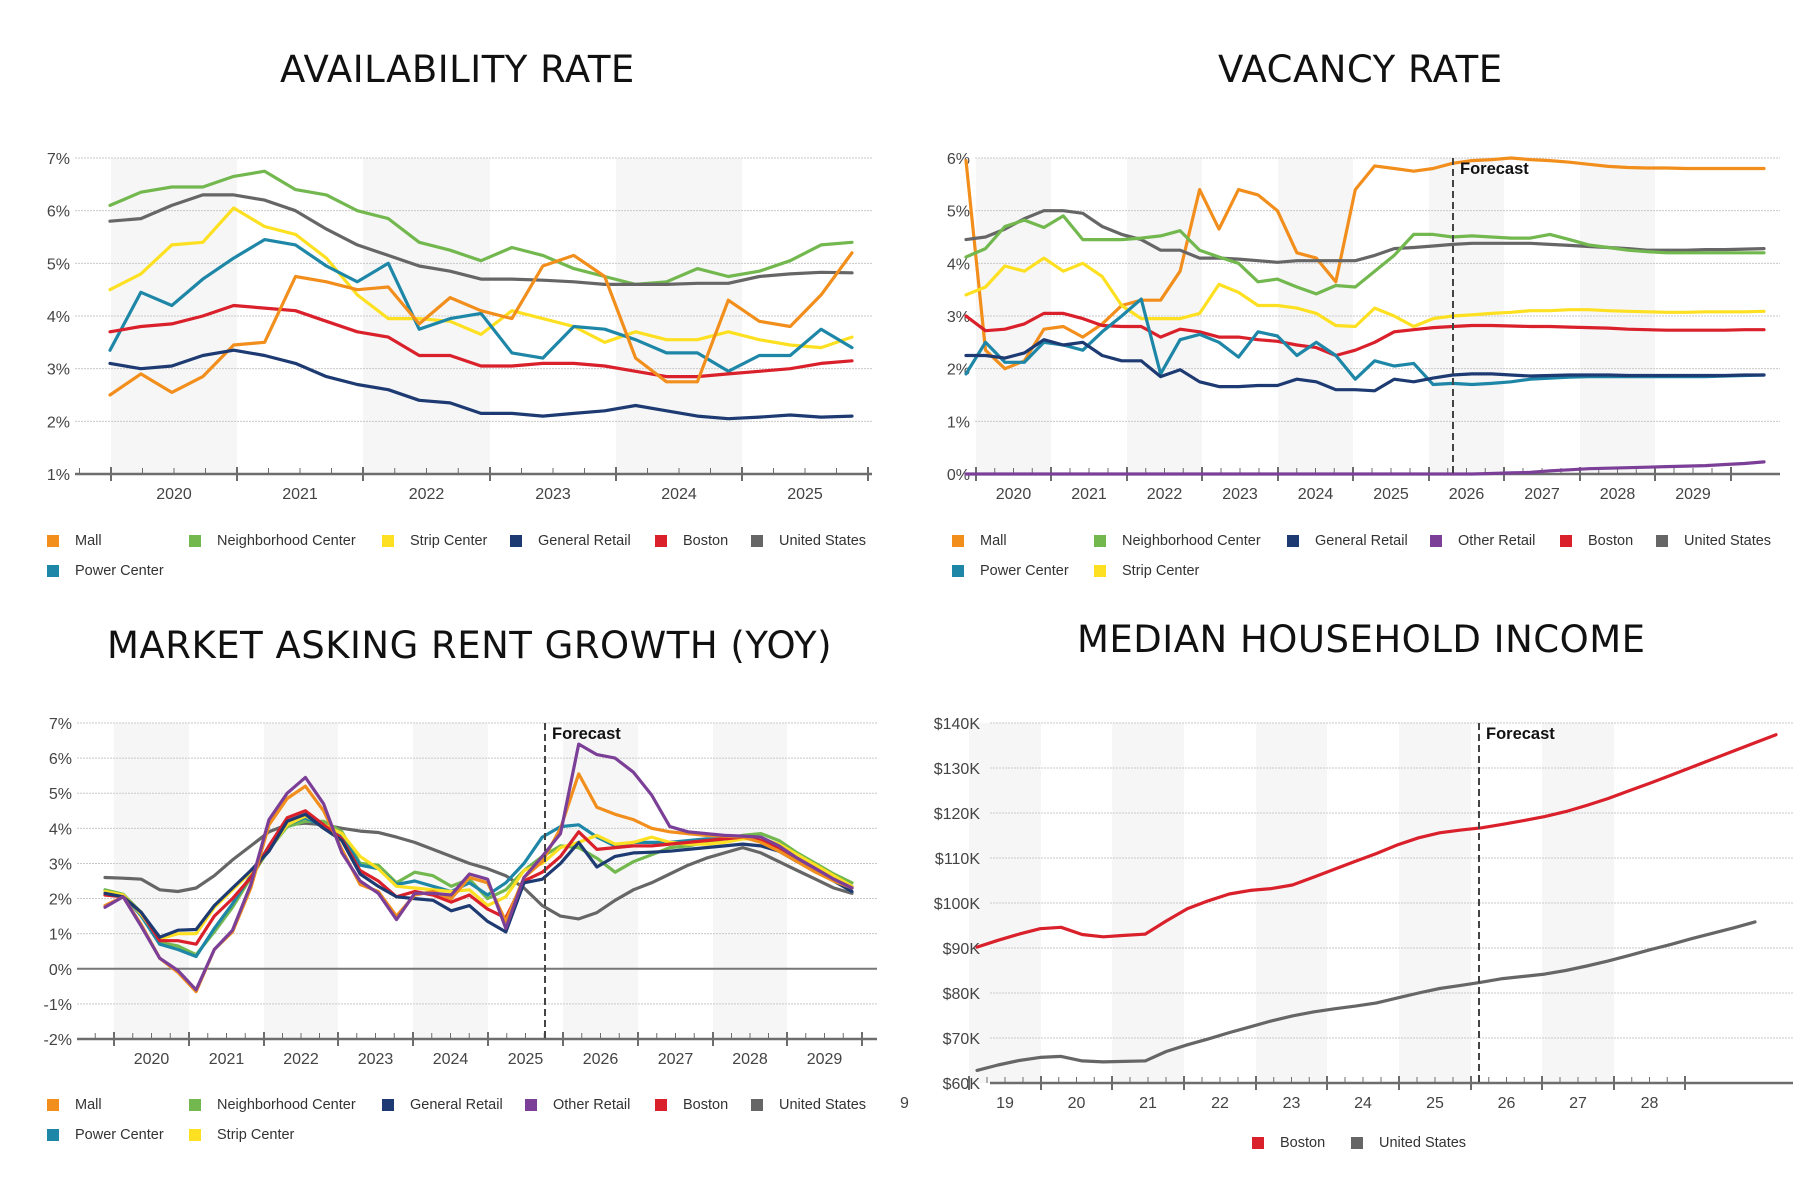  I want to click on y-tick-label: $100K, so click(957, 904).